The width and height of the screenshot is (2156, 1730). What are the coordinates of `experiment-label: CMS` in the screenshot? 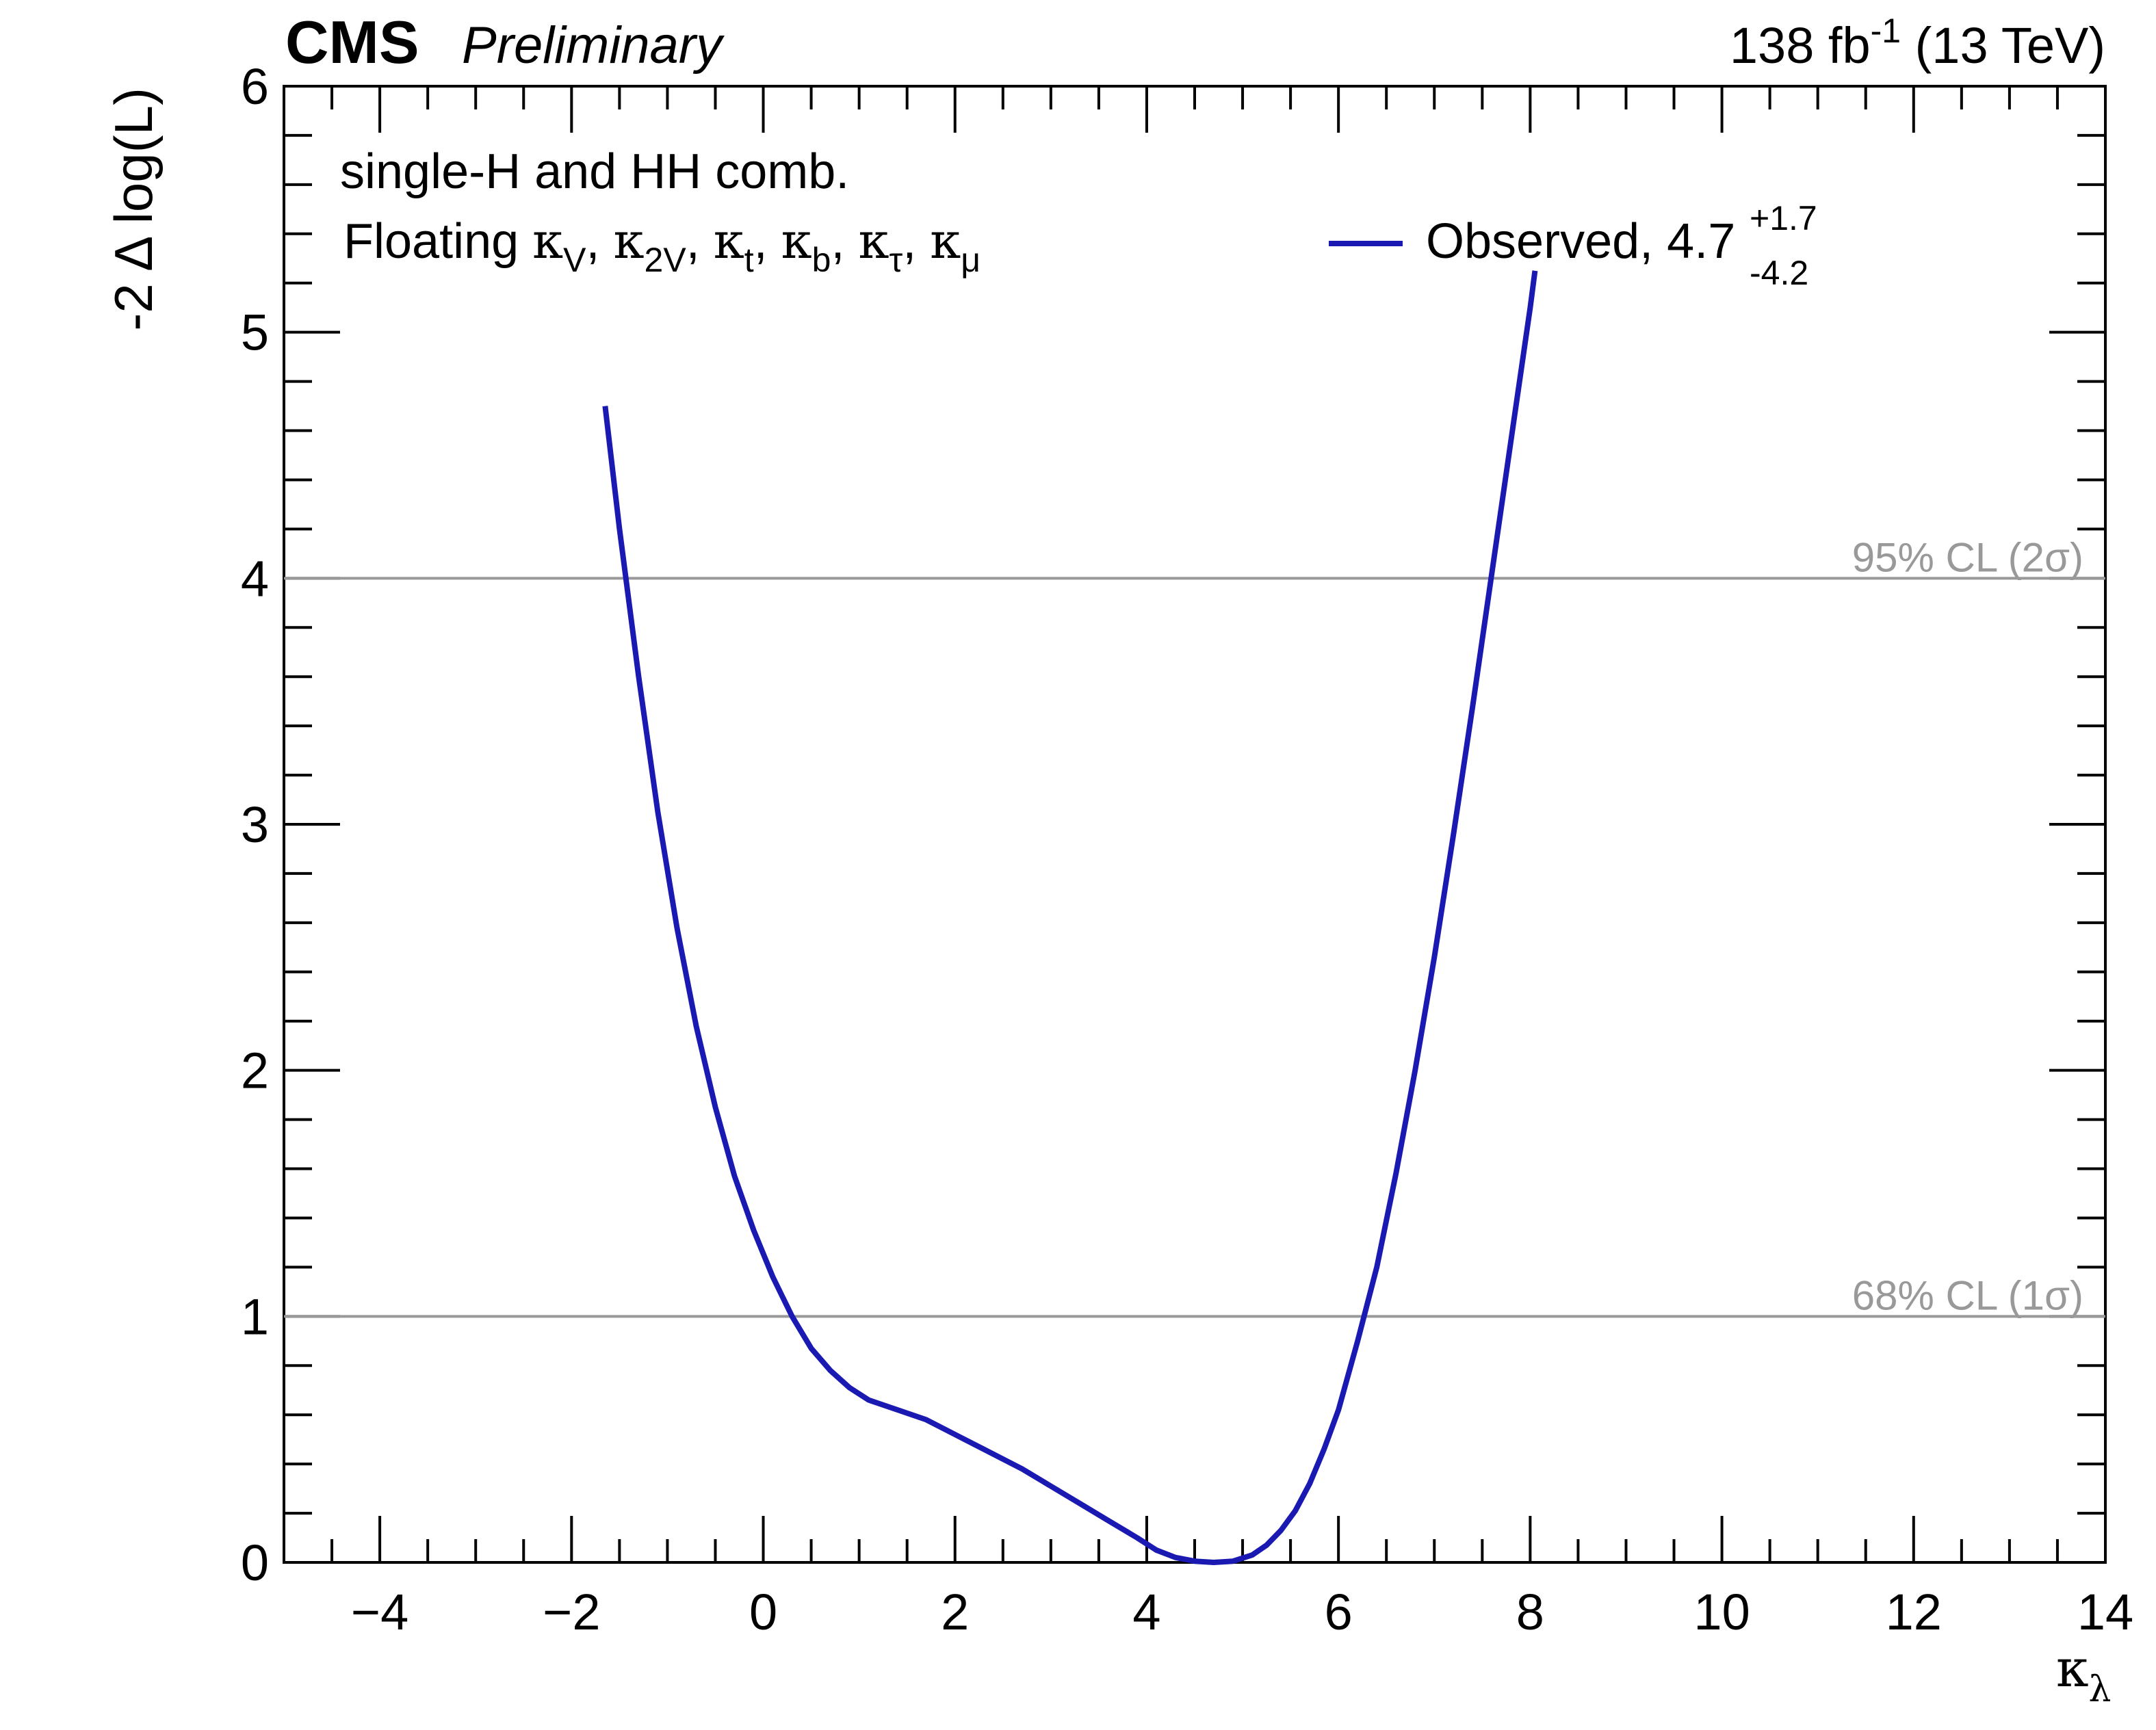 It's located at (352, 42).